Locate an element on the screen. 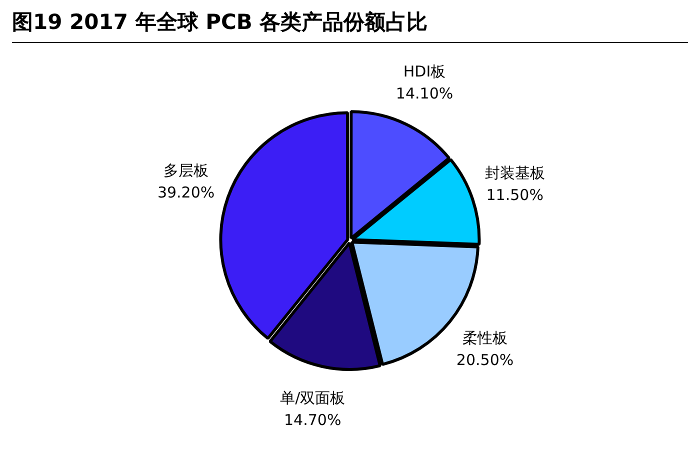  chart-title: 图19 2017 年全球 PCB 各类产品份额占比 is located at coordinates (350, 25).